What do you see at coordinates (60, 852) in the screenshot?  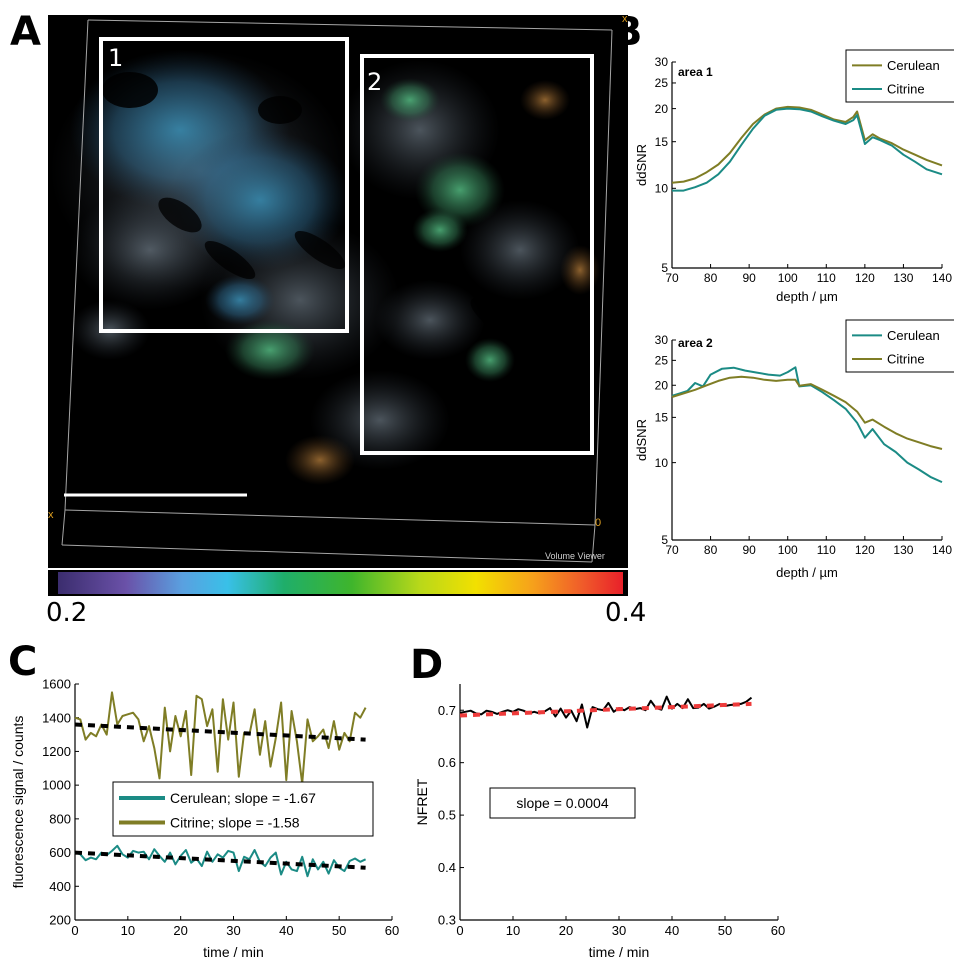 I see `y-tick-label: 600` at bounding box center [60, 852].